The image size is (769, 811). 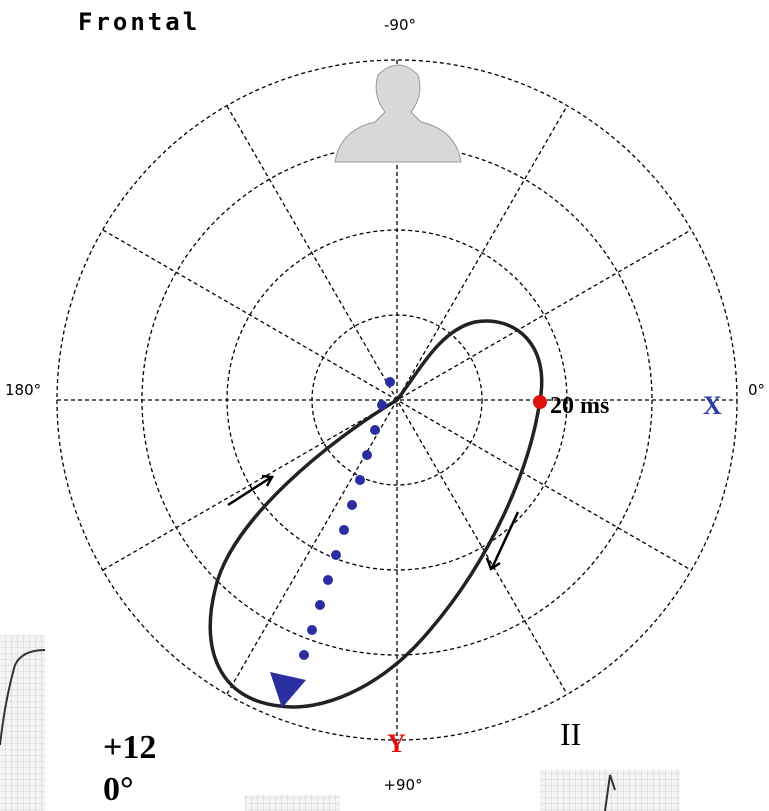 What do you see at coordinates (118, 789) in the screenshot?
I see `angle-label: 0°` at bounding box center [118, 789].